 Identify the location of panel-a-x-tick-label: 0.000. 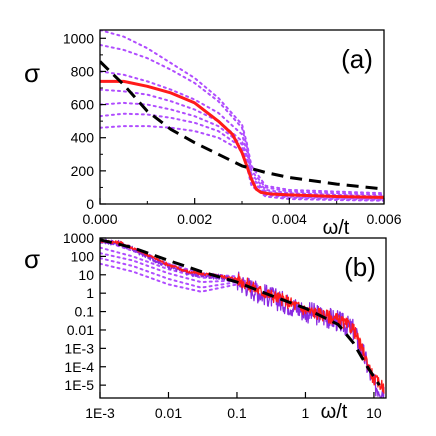
(99, 219).